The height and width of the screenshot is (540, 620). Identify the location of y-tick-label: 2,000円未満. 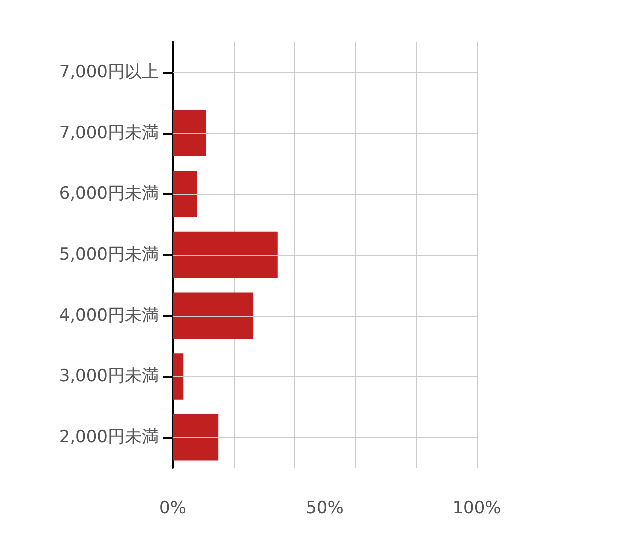
(109, 438).